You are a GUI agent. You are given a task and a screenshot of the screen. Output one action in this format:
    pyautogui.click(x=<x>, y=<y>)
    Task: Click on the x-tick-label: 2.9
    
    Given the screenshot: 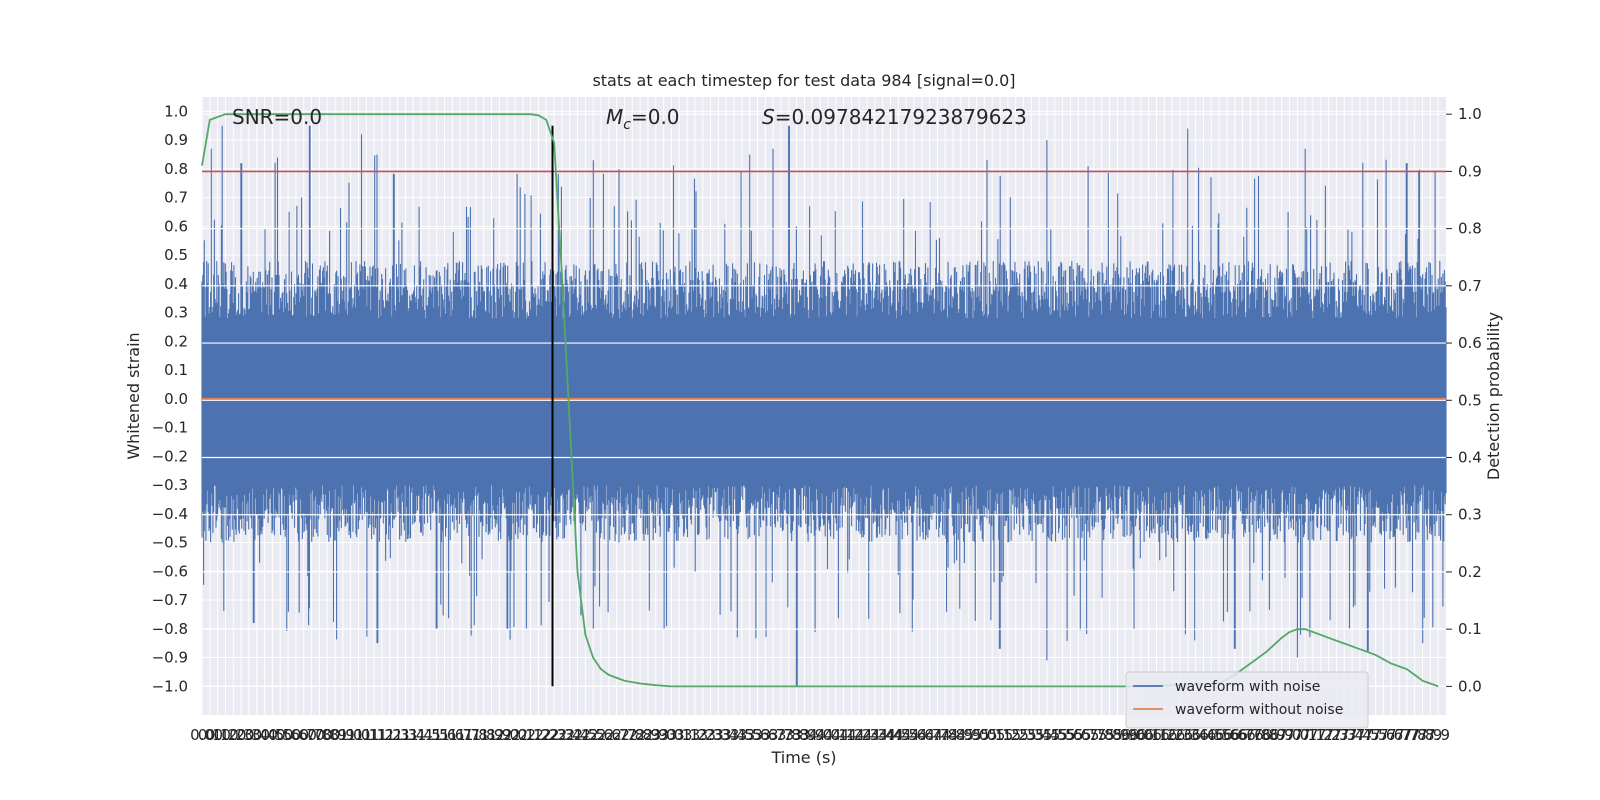 What is the action you would take?
    pyautogui.click(x=656, y=735)
    